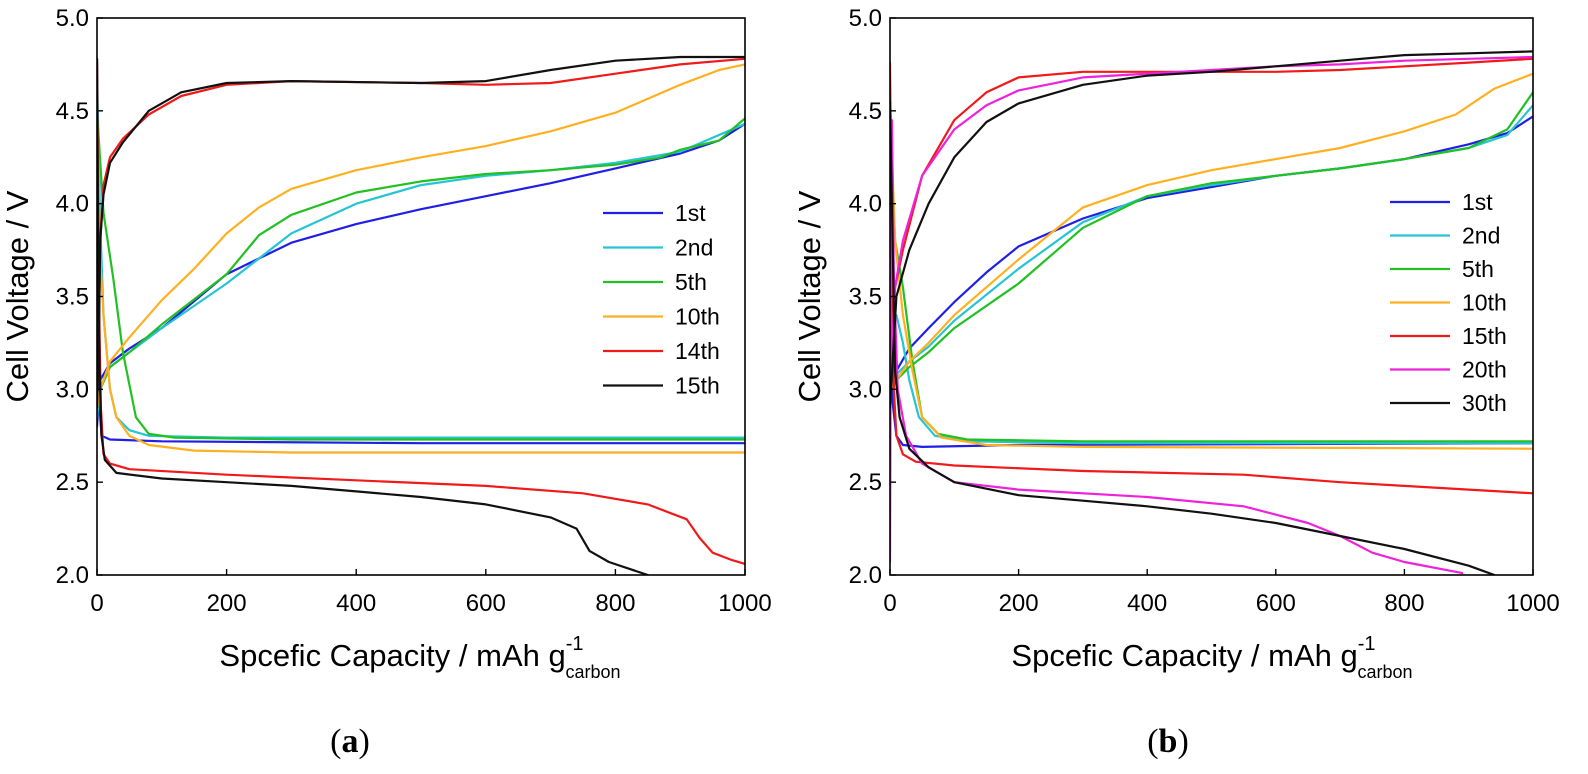  I want to click on caption-letter: a, so click(350, 741).